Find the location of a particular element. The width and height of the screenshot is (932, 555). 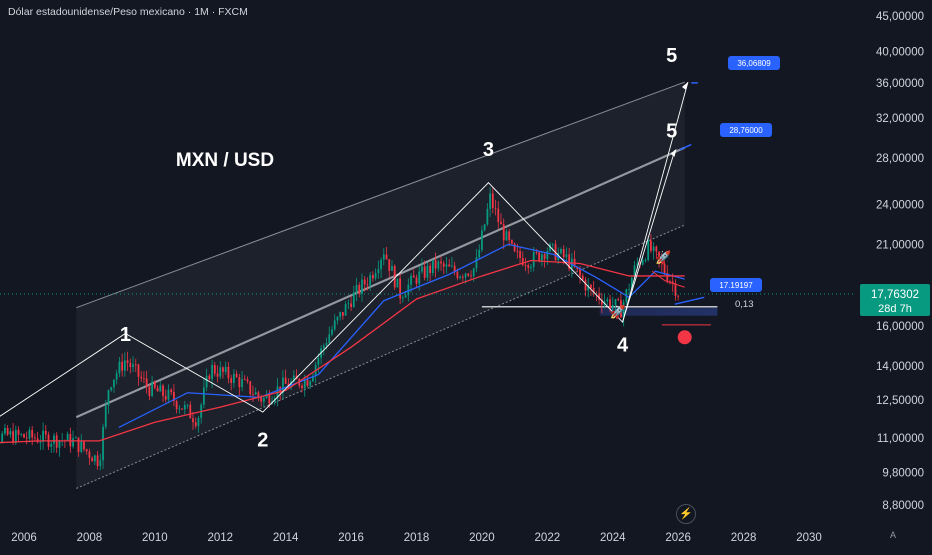

y-tick-label: 8,80000 is located at coordinates (903, 506).